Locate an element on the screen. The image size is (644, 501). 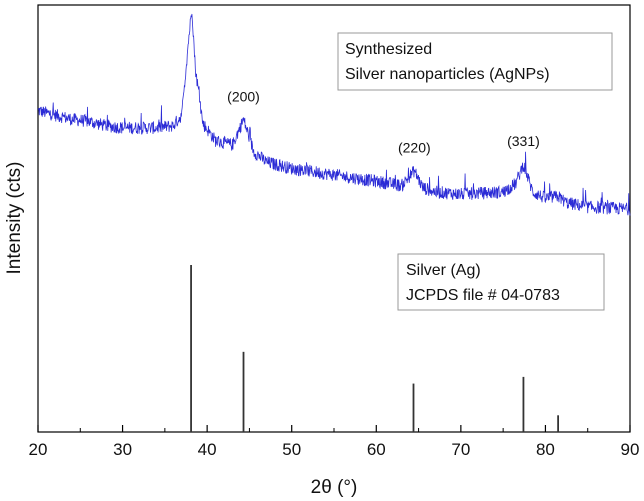
legend-agnps-box is located at coordinates (475, 61).